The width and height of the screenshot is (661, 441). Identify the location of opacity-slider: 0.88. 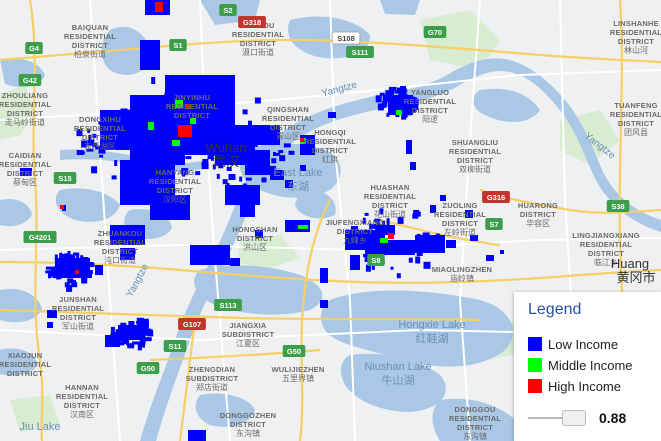
(590, 418).